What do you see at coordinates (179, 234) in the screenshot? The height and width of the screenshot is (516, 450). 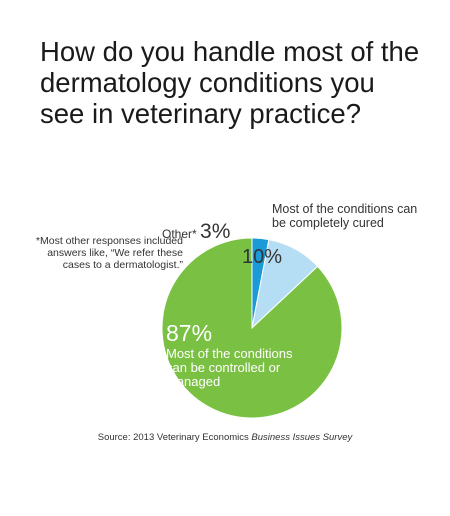 I see `label-other-text: Other*` at bounding box center [179, 234].